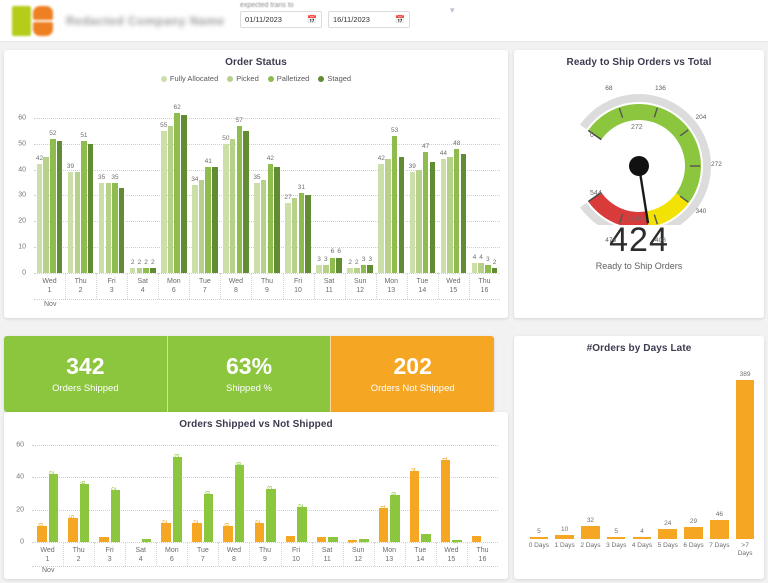 This screenshot has height=583, width=768. What do you see at coordinates (288, 78) in the screenshot?
I see `legend-item: Palletized` at bounding box center [288, 78].